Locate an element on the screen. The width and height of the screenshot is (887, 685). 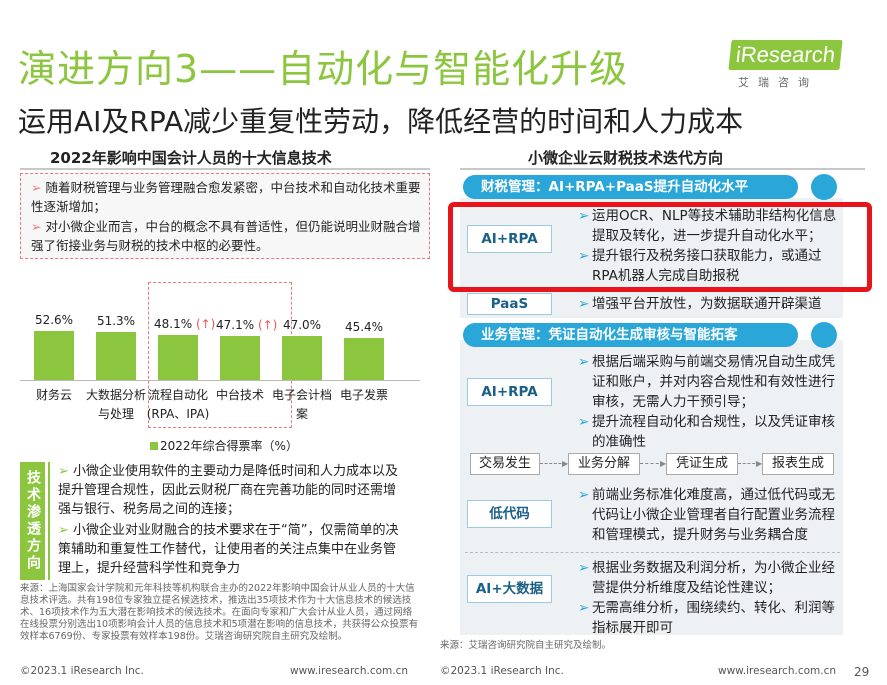
bar-value-label: 45.4% is located at coordinates (364, 326).